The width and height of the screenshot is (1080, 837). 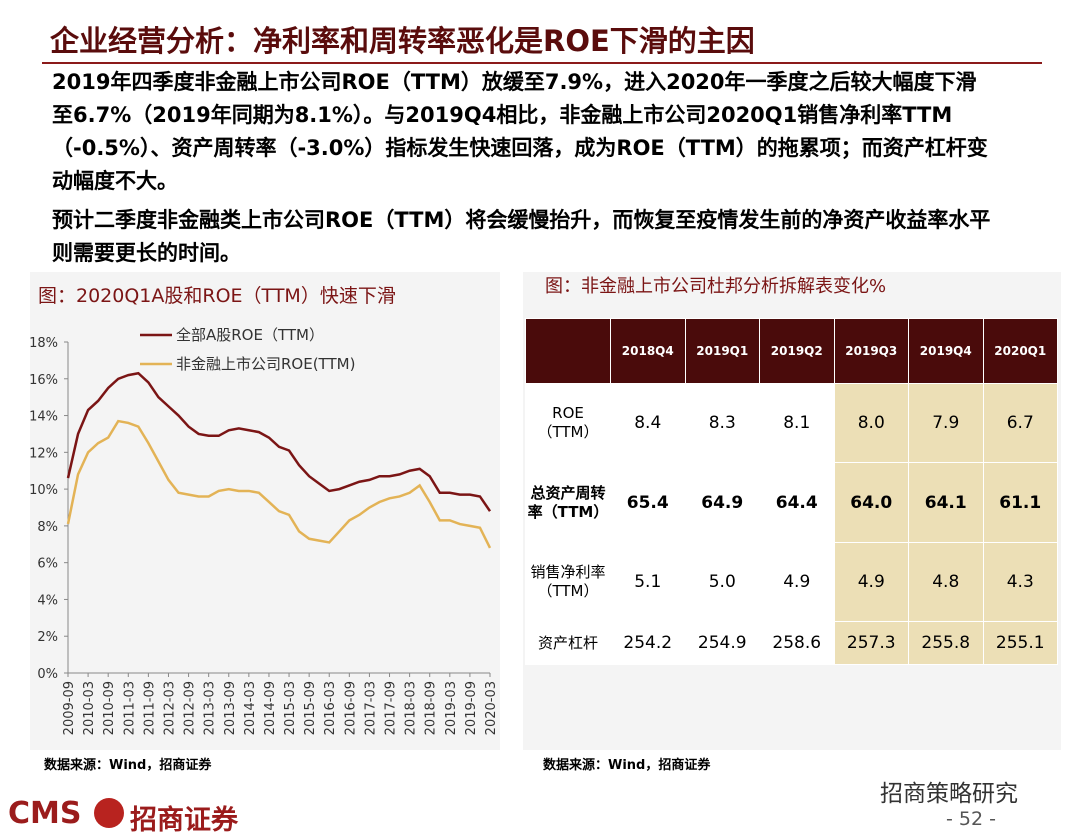 I want to click on row-label: 总资产周转率（TTM）, so click(x=568, y=502).